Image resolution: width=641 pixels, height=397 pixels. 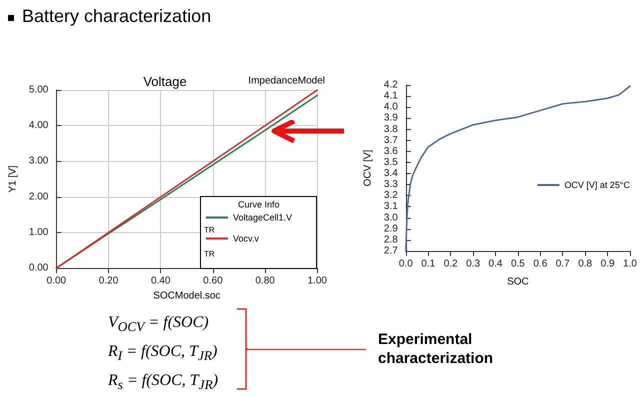 I want to click on legend-label: OCV [V] at 25°C, so click(x=597, y=185).